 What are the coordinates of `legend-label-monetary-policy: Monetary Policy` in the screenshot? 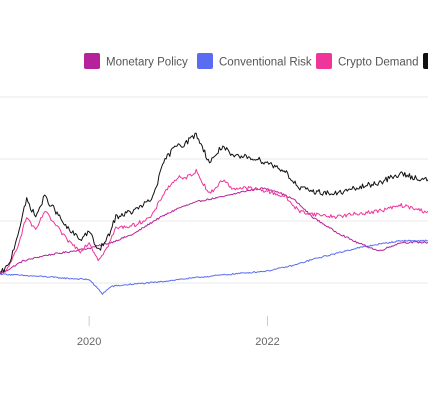 It's located at (147, 63).